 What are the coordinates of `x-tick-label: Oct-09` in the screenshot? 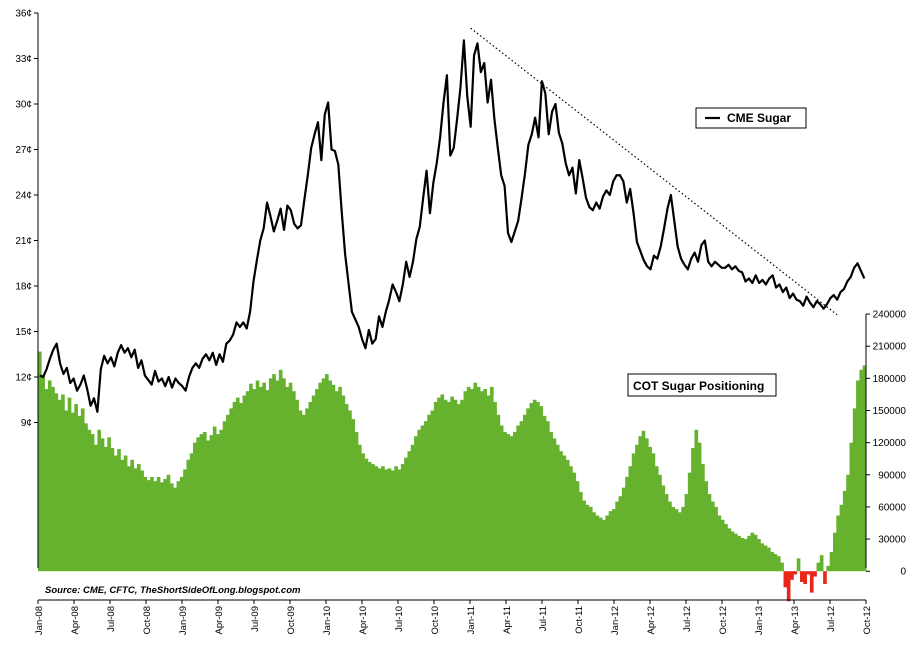 It's located at (291, 620).